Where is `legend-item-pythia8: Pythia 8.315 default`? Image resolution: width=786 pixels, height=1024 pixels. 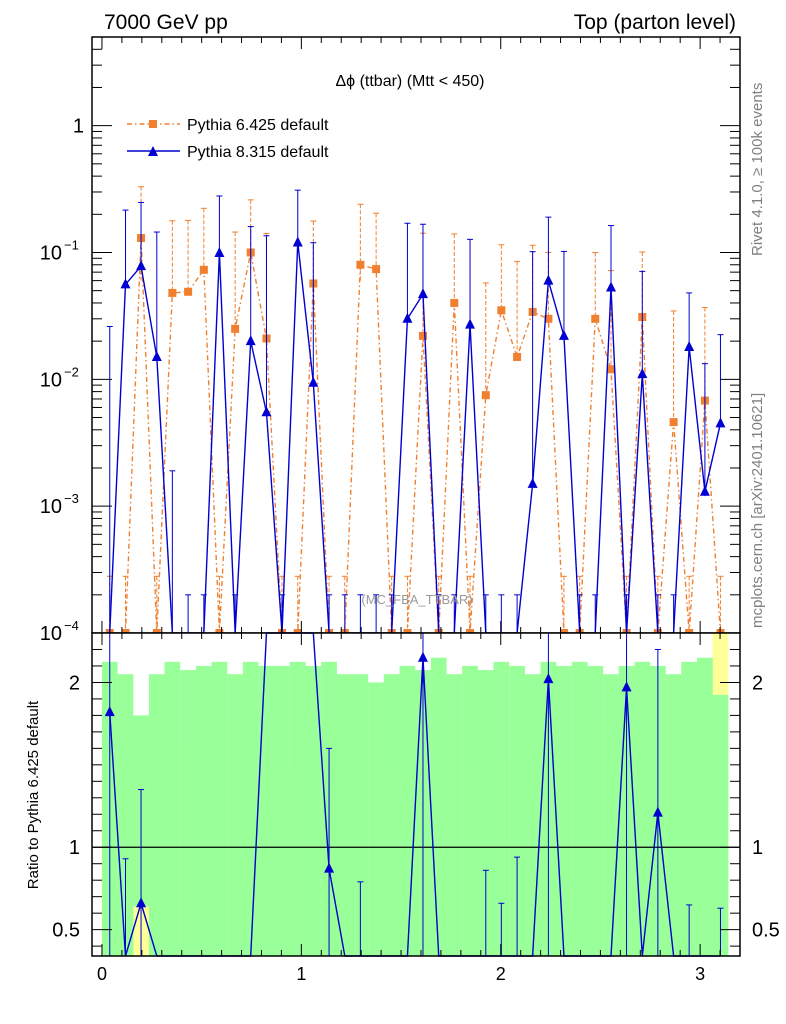
legend-item-pythia8: Pythia 8.315 default is located at coordinates (228, 152).